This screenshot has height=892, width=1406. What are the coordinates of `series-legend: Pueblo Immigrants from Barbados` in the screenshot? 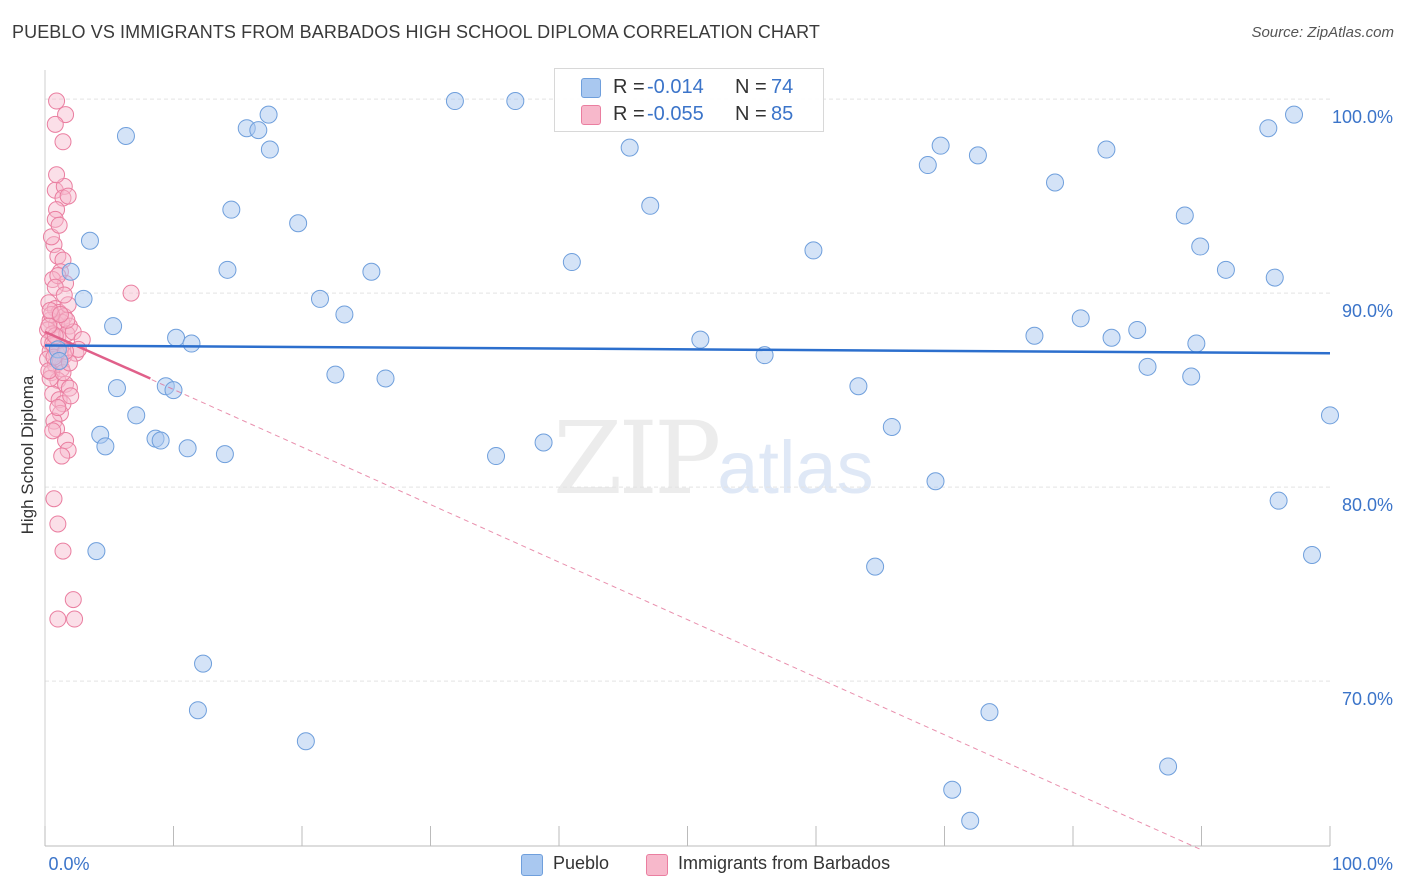 It's located at (703, 864).